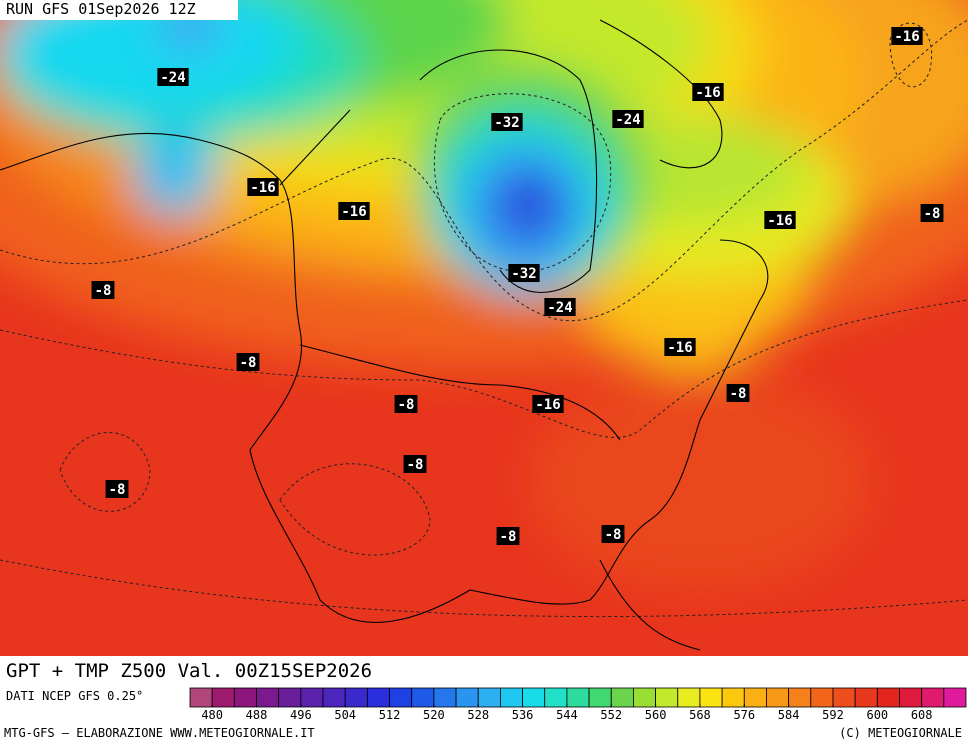 The width and height of the screenshot is (968, 749). I want to click on title-box, so click(206, 671).